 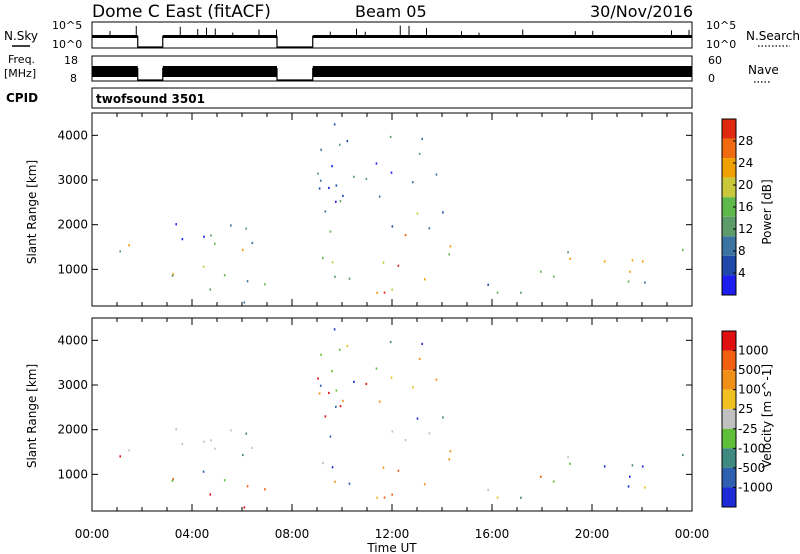 I want to click on nave-tick-low: 0, so click(x=711, y=78).